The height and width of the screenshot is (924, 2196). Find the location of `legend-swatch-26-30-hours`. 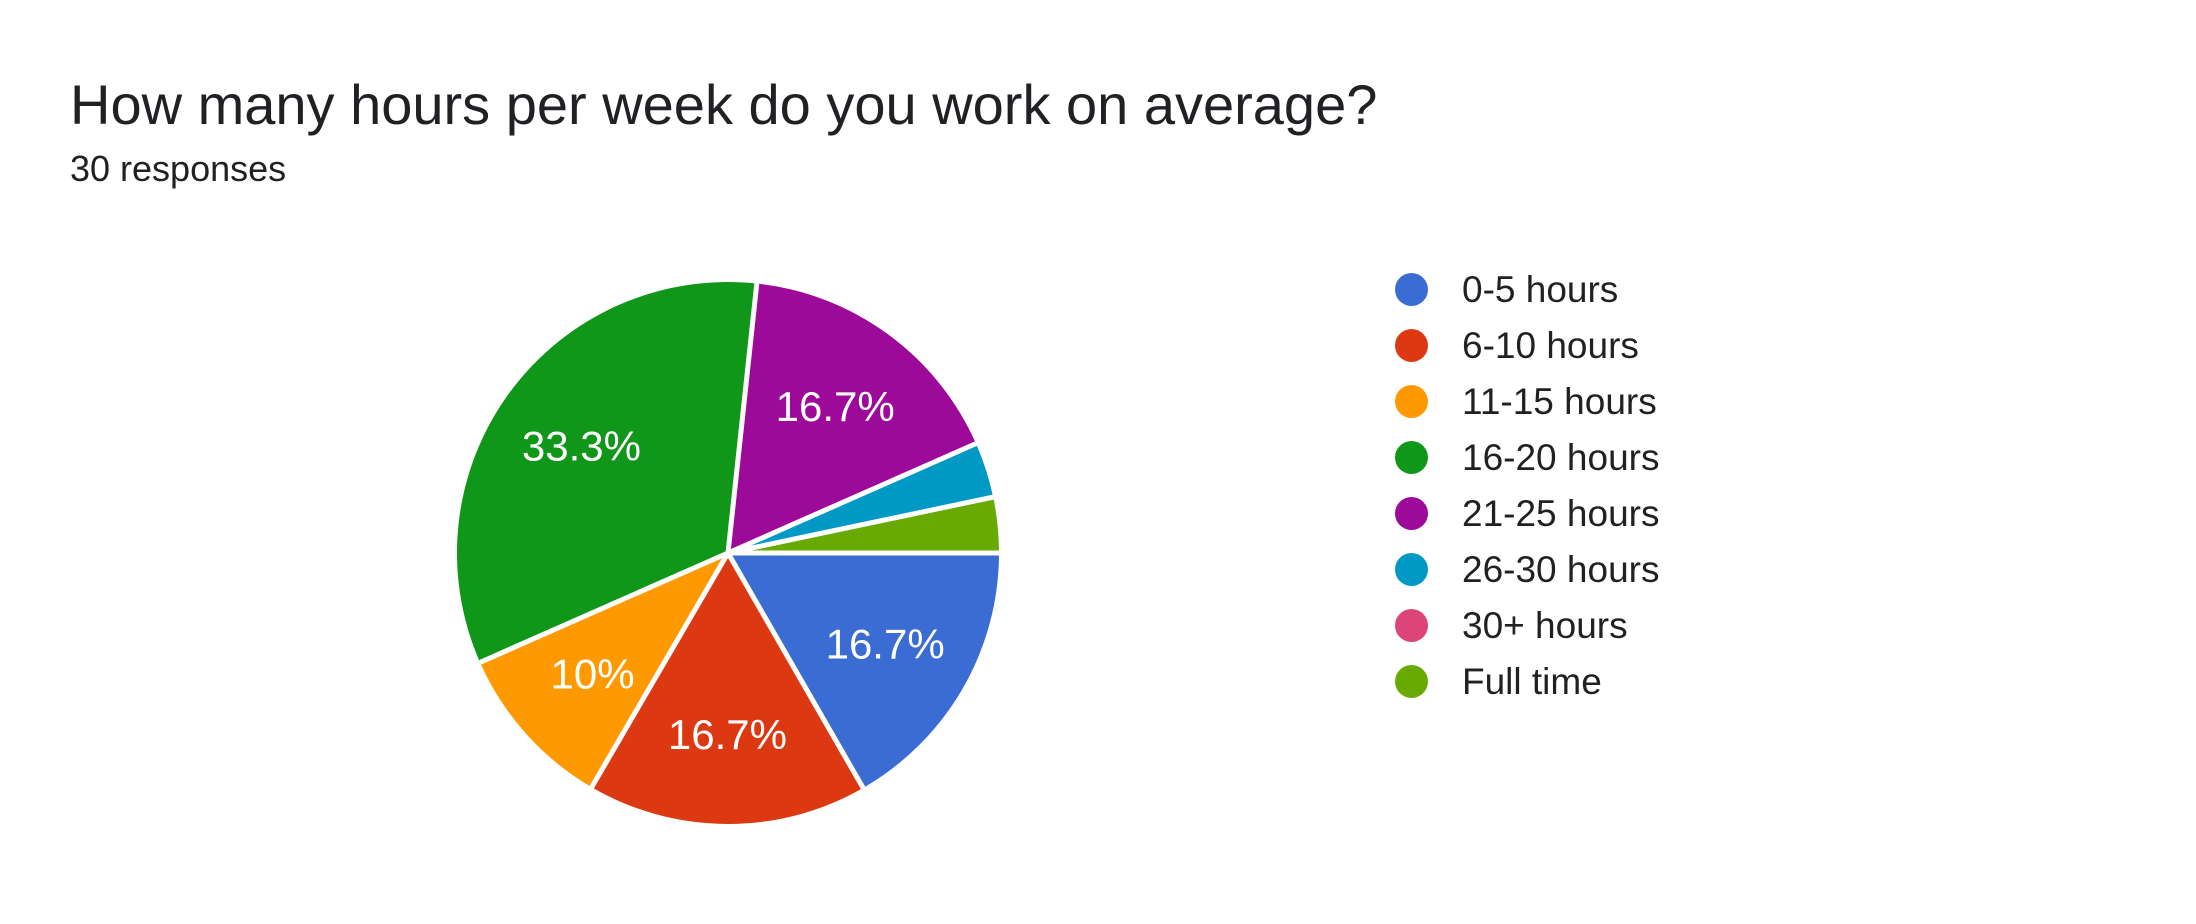

legend-swatch-26-30-hours is located at coordinates (1411, 569).